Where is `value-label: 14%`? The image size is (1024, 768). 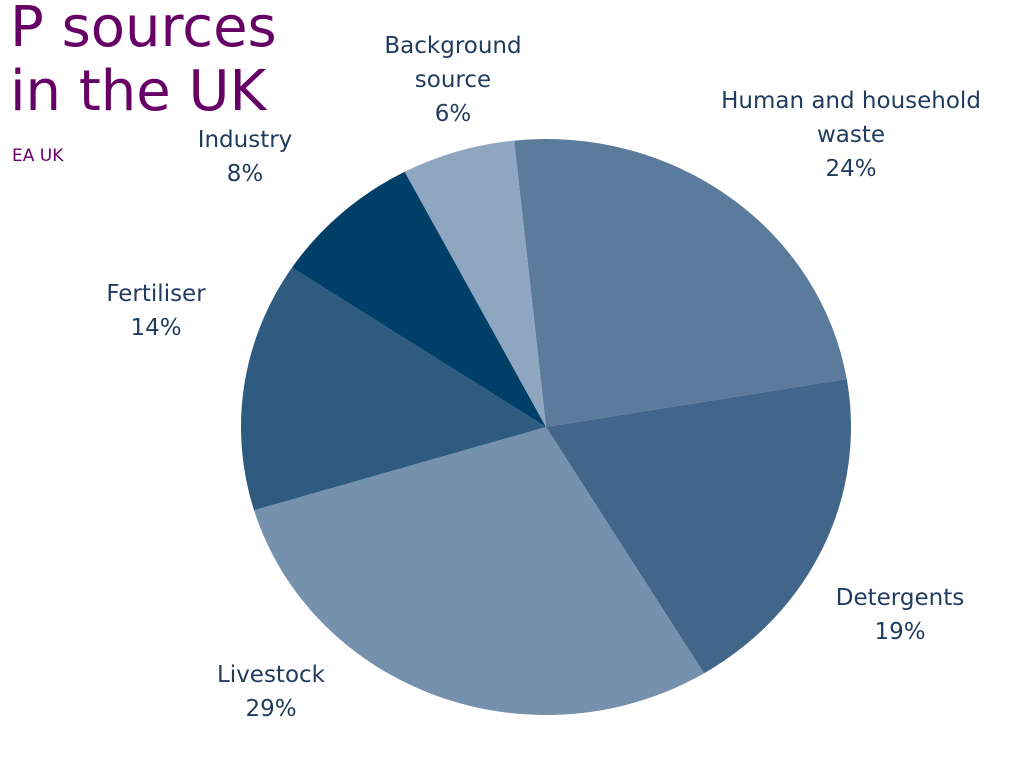 value-label: 14% is located at coordinates (156, 328).